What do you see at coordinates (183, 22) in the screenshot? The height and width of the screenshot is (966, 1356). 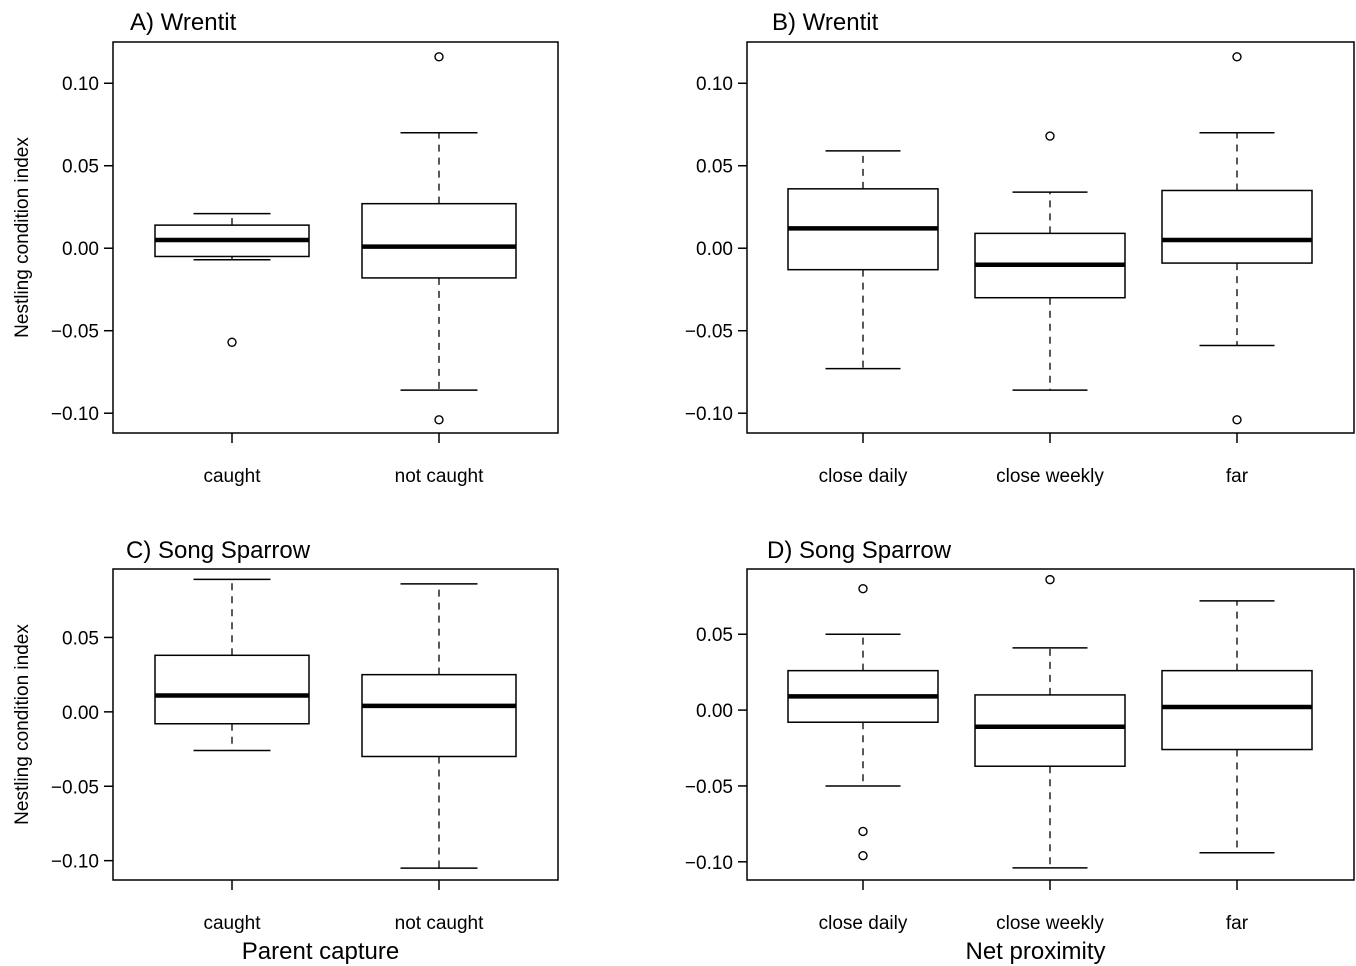 I see `panel-title: A) Wrentit` at bounding box center [183, 22].